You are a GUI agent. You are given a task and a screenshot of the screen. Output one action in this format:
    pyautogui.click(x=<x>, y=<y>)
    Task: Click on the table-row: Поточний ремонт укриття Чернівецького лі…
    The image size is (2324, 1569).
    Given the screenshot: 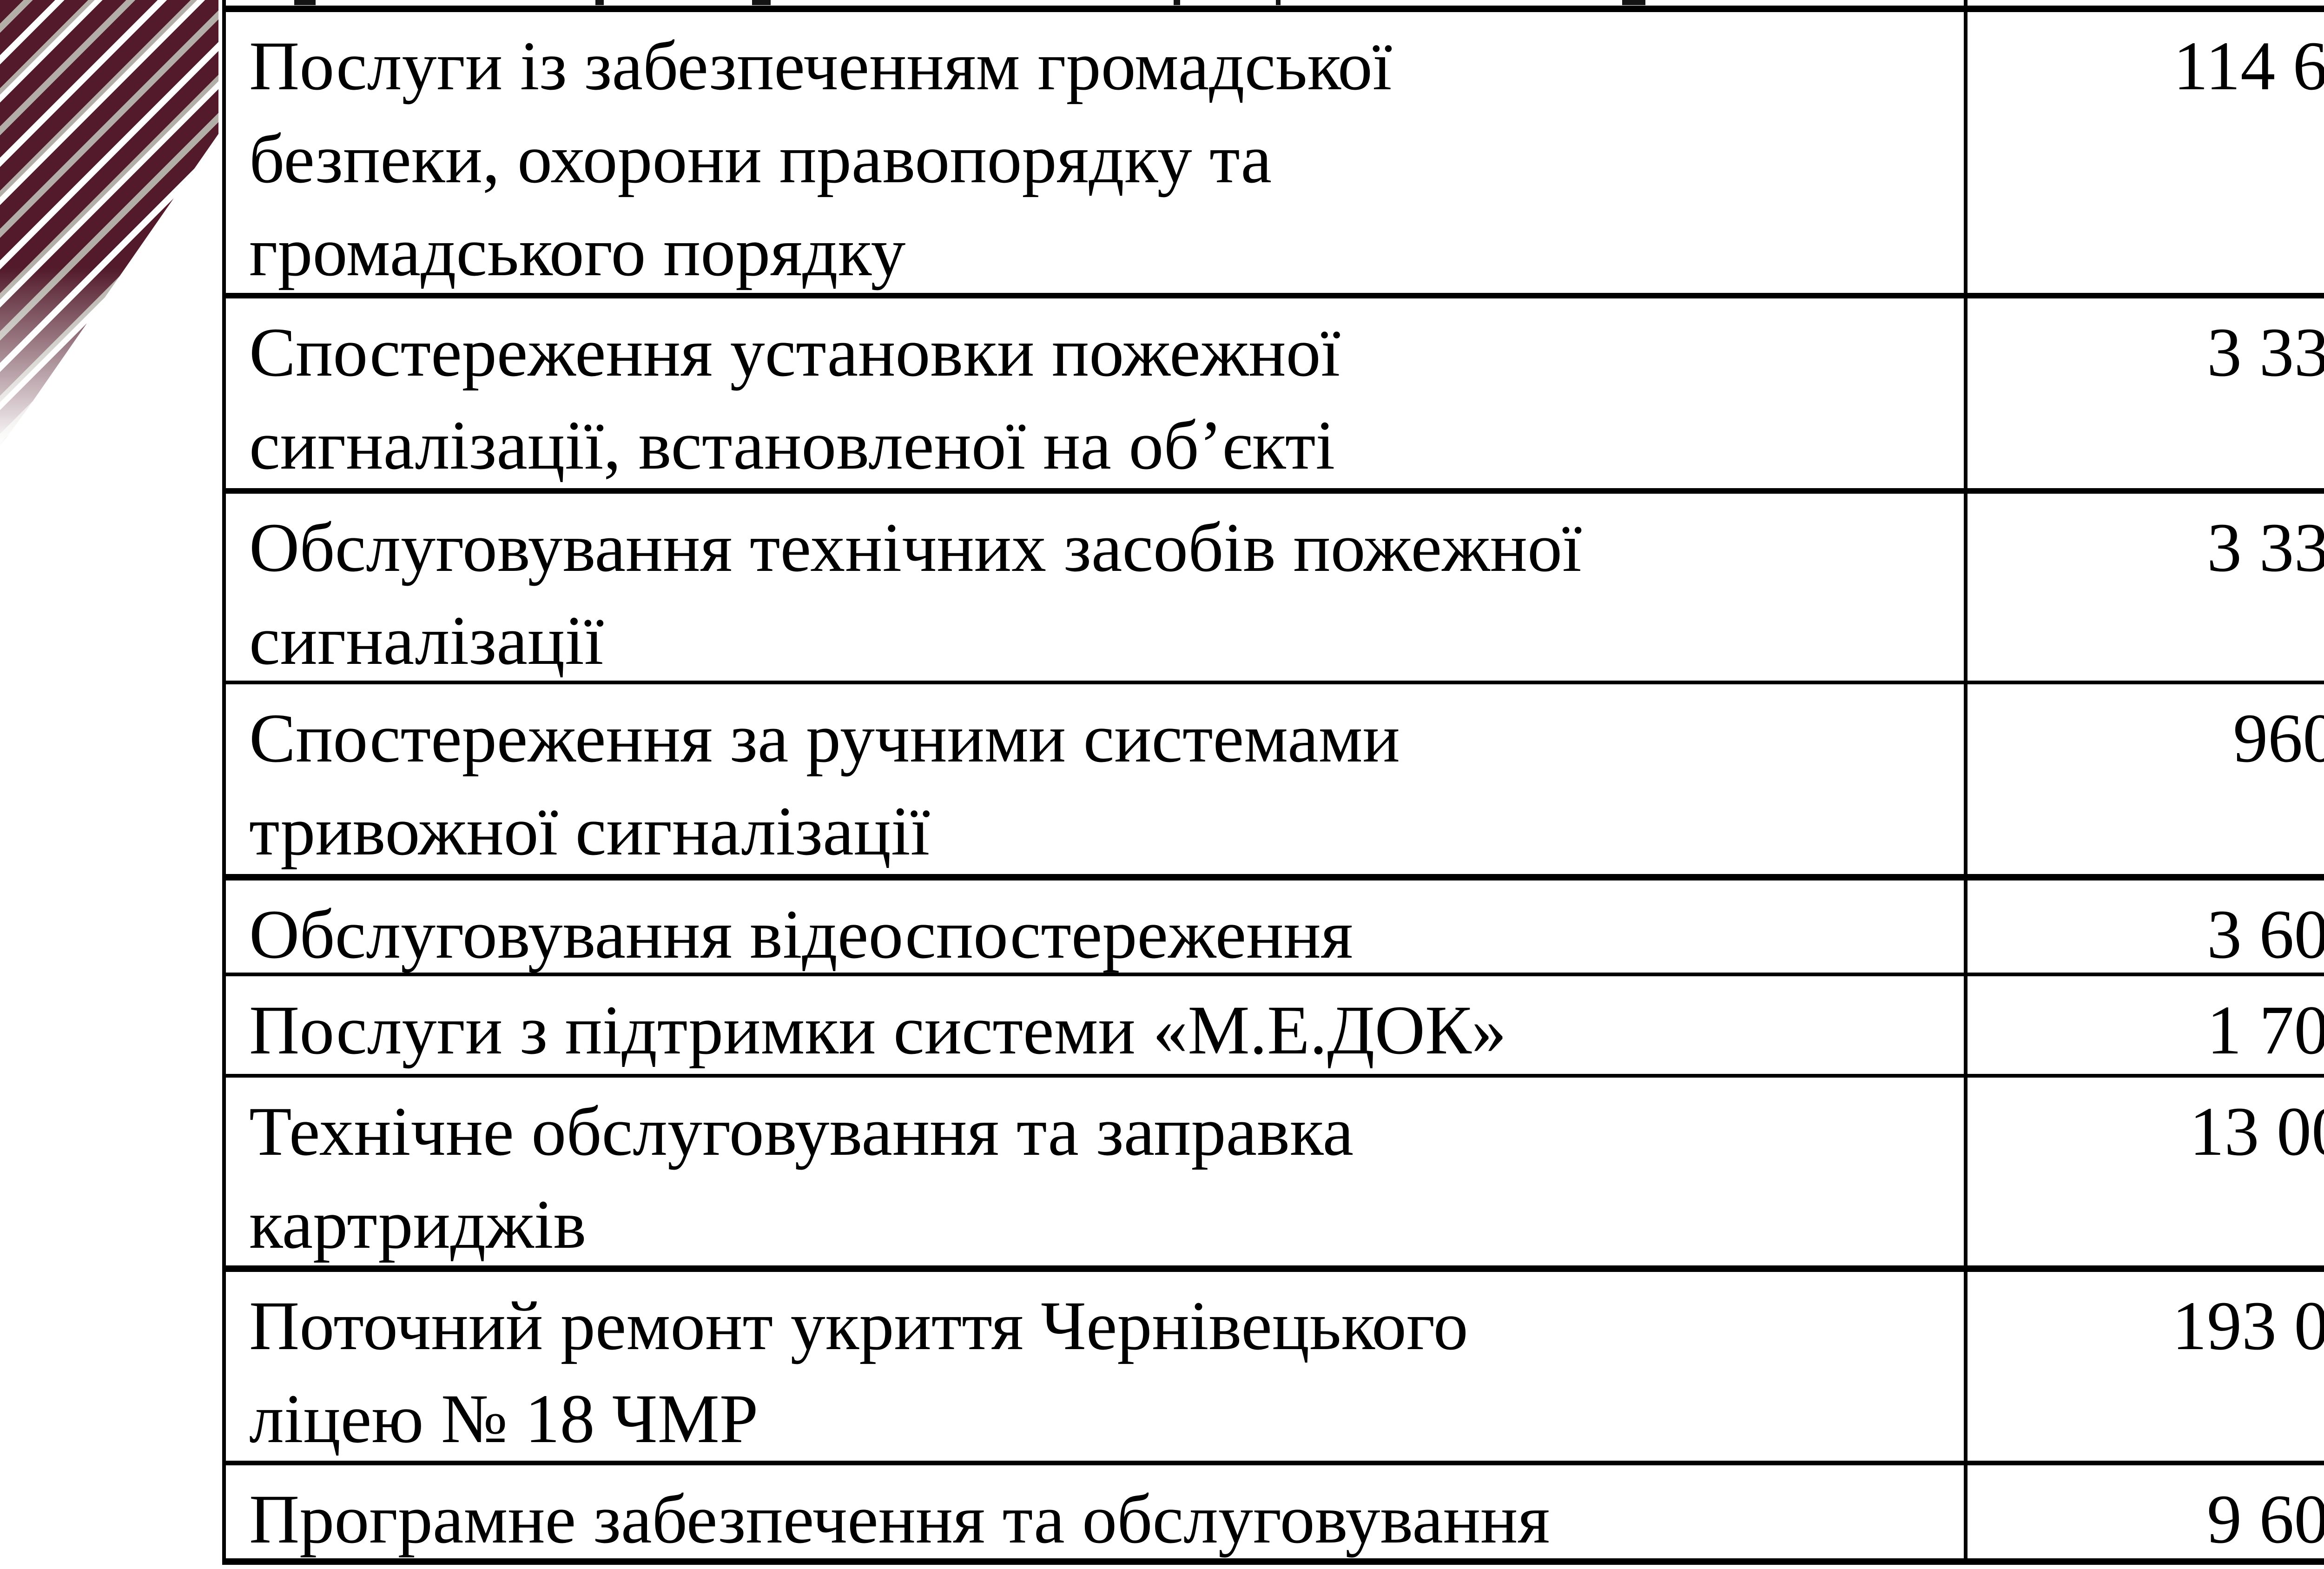 What is the action you would take?
    pyautogui.click(x=1275, y=1363)
    